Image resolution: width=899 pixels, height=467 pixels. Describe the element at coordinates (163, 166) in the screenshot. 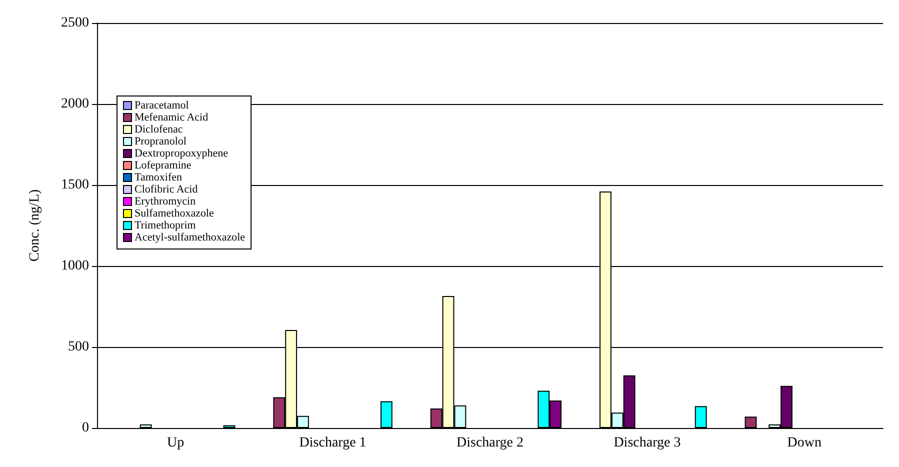

I see `legend-label: Lofepramine` at that location.